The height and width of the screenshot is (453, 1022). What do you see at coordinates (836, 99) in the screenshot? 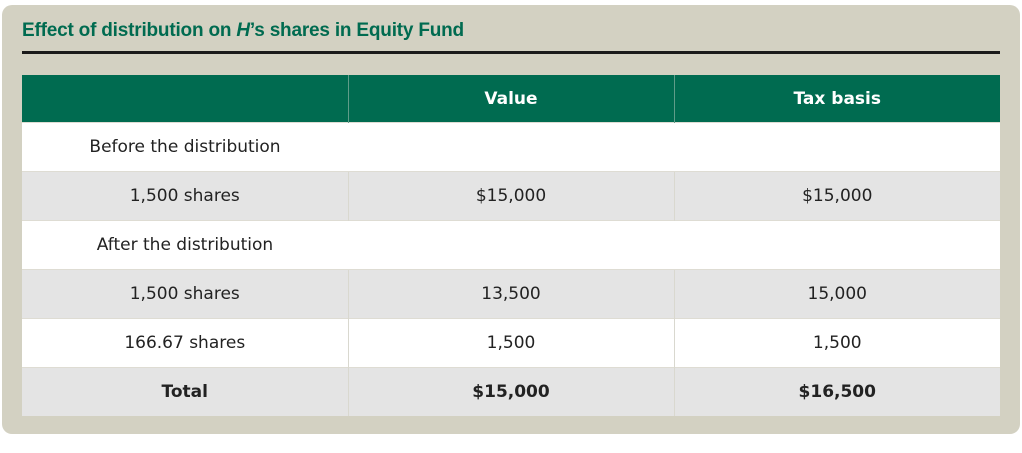
I see `header-tax-basis: Tax basis` at bounding box center [836, 99].